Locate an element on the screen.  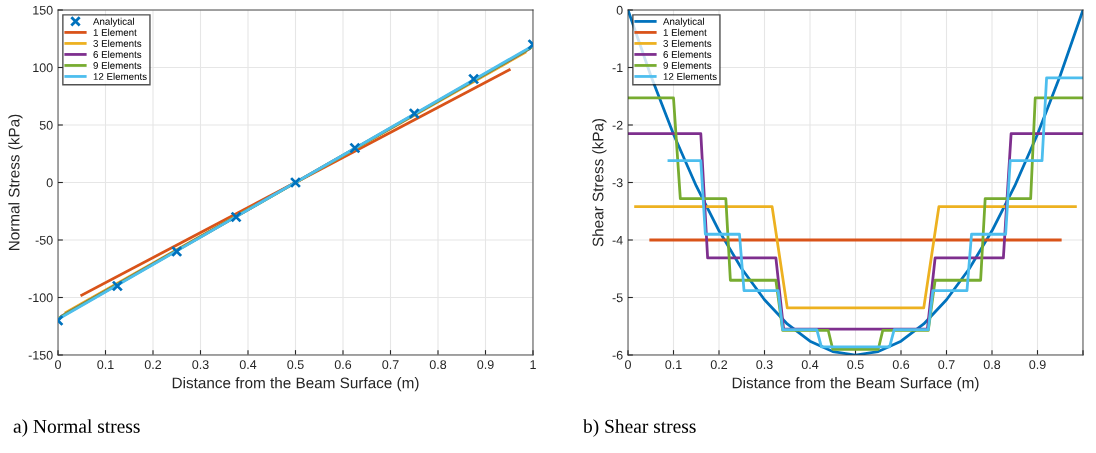
text: a) Normal stress is located at coordinates (76, 428).